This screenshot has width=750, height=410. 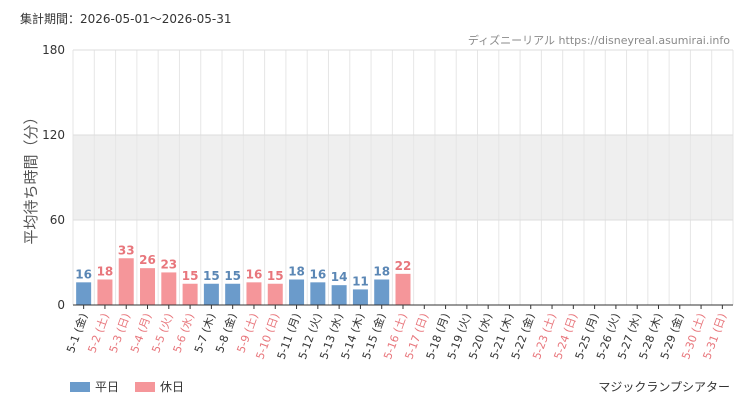 I want to click on data-label: 23, so click(x=168, y=264).